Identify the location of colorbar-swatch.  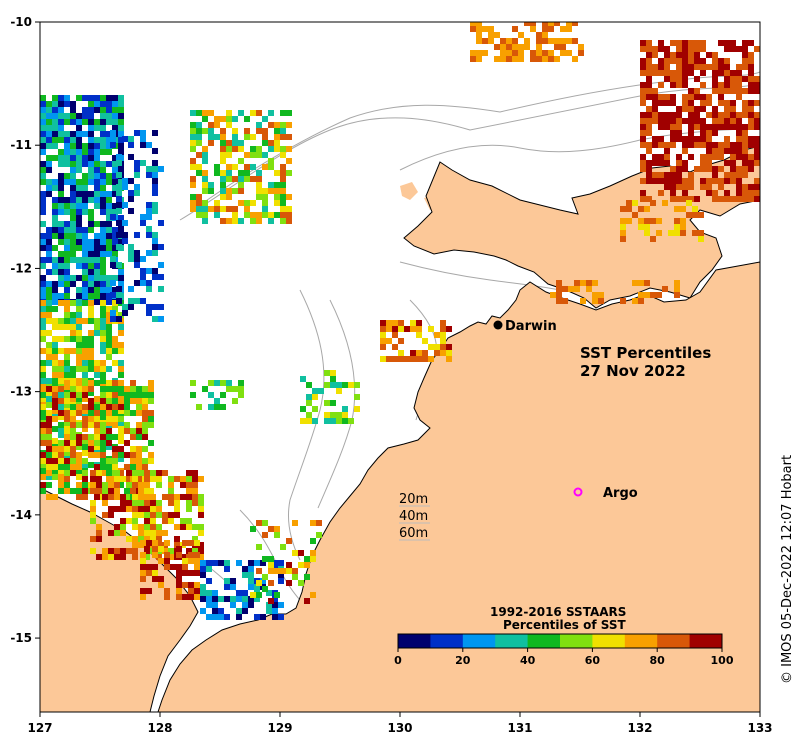
(706, 641).